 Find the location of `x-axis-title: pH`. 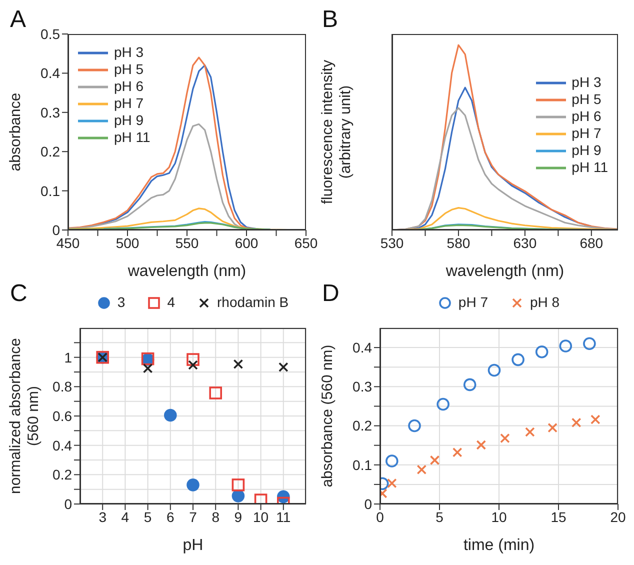

x-axis-title: pH is located at coordinates (193, 545).